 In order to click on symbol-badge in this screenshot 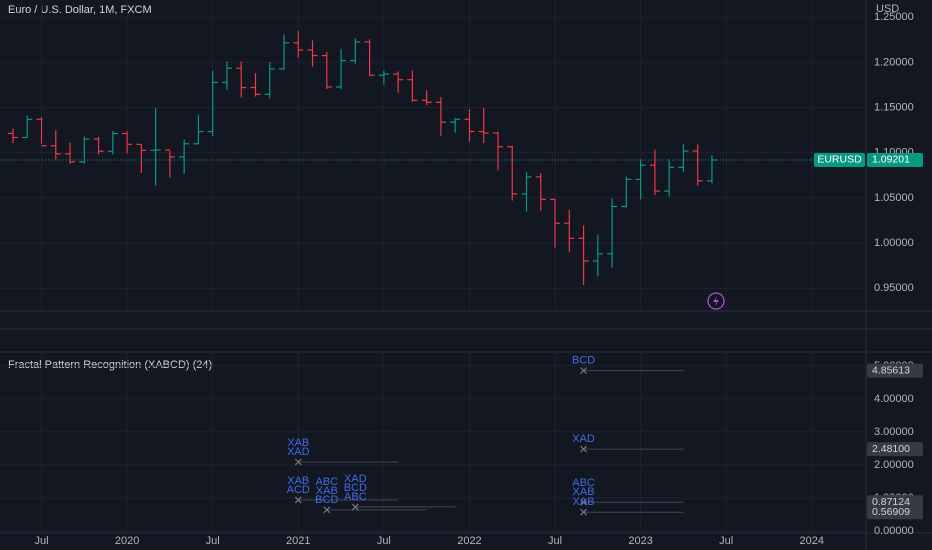, I will do `click(839, 159)`.